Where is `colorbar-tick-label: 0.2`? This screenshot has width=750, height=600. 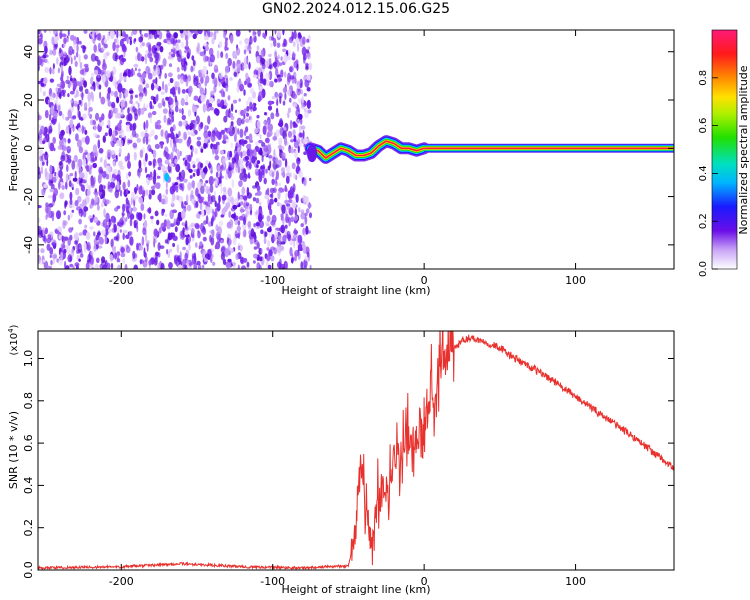
colorbar-tick-label: 0.2 is located at coordinates (703, 221).